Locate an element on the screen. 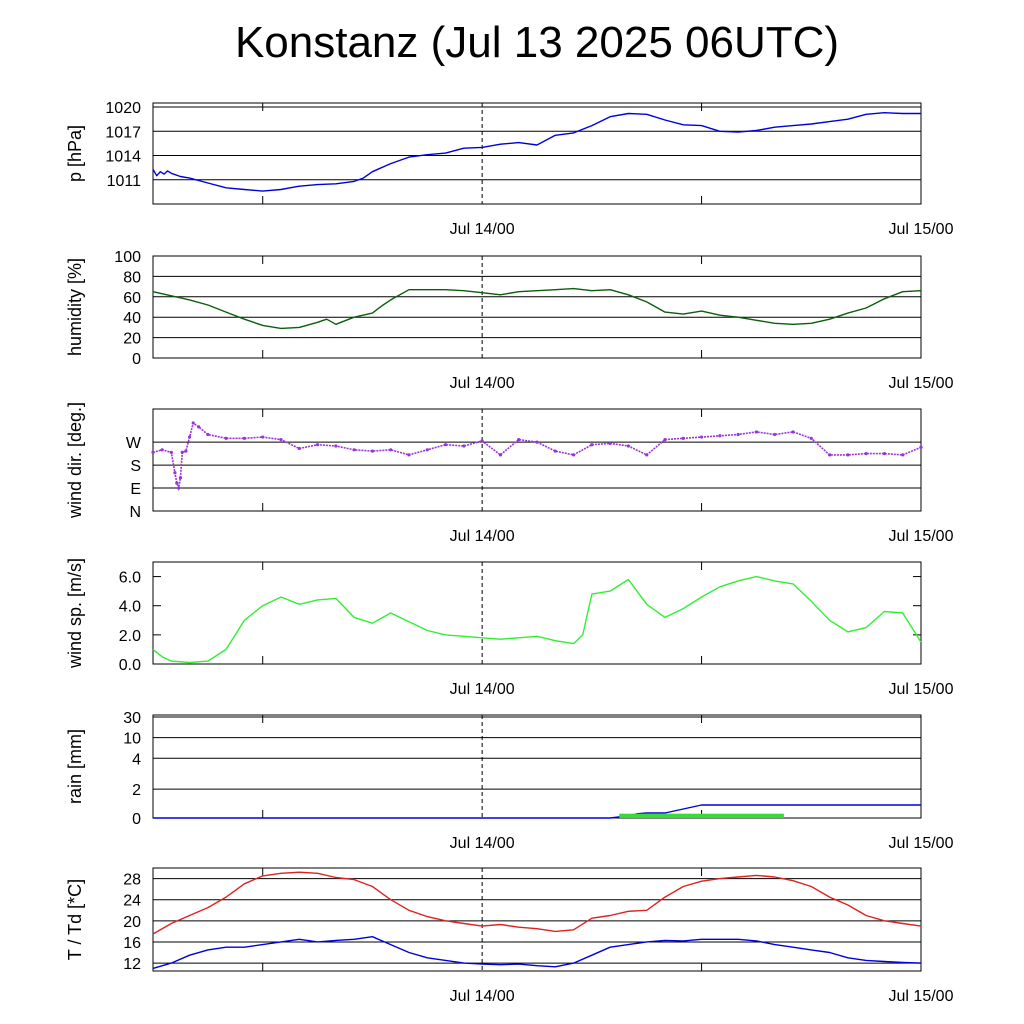 The height and width of the screenshot is (1024, 1024). y-tick-label: 10 is located at coordinates (132, 739).